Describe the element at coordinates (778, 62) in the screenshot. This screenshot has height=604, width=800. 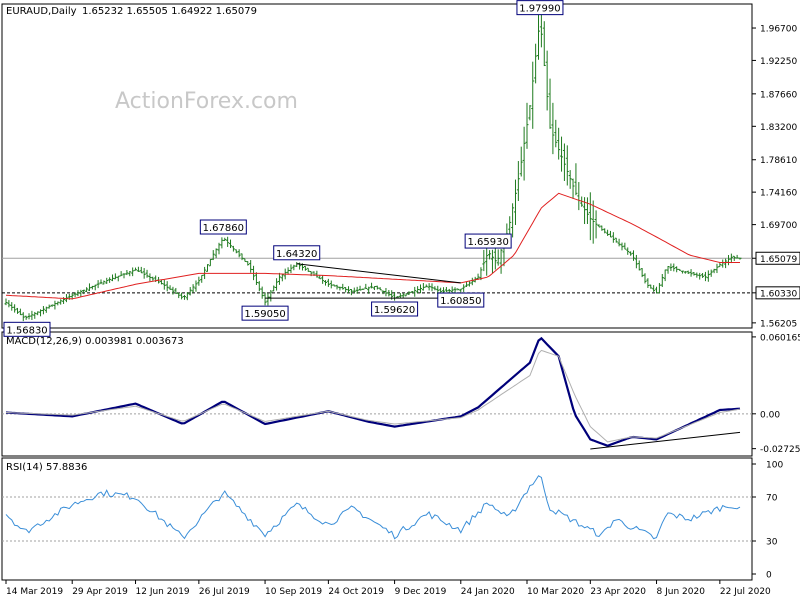
I see `price-y-tick-label: 1.92250` at that location.